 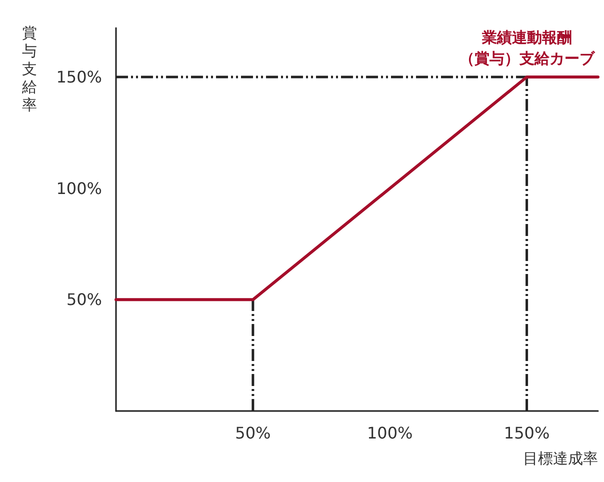 What do you see at coordinates (389, 433) in the screenshot?
I see `x-tick-label: 100%` at bounding box center [389, 433].